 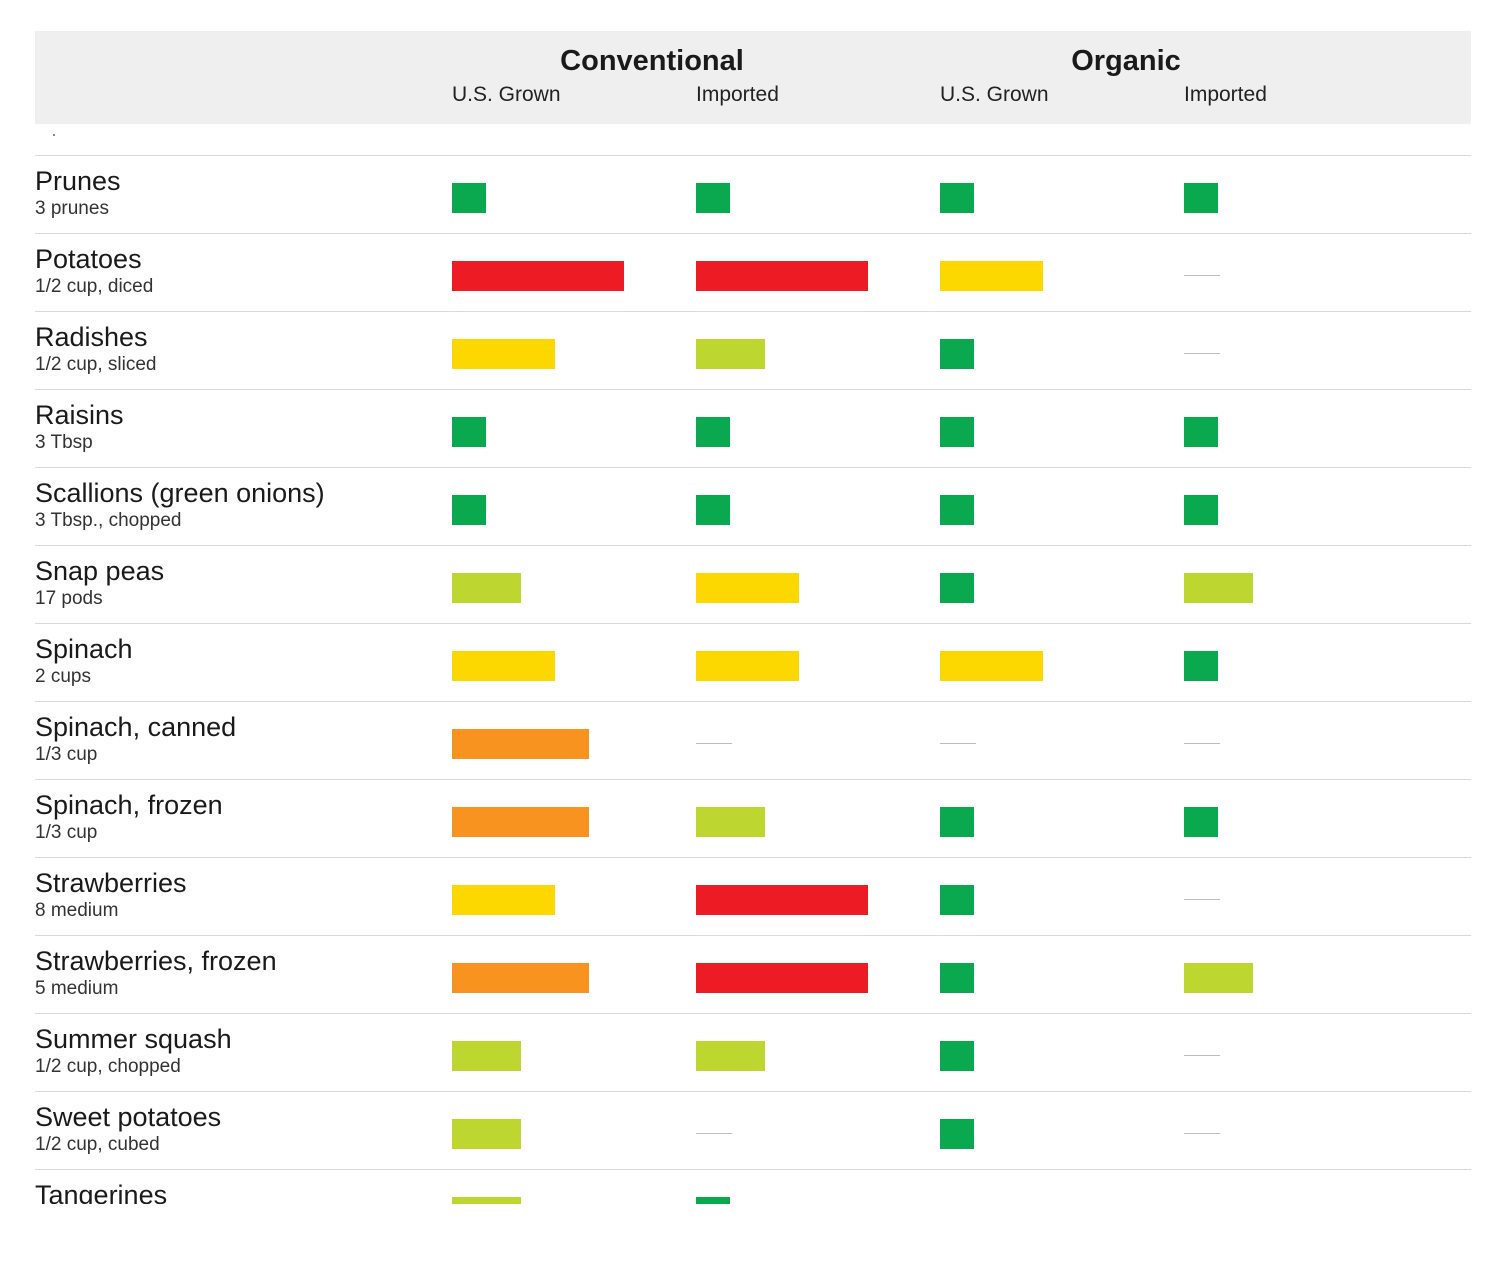 I want to click on table-row: Radishes 1/2 cup, sliced, so click(x=753, y=350).